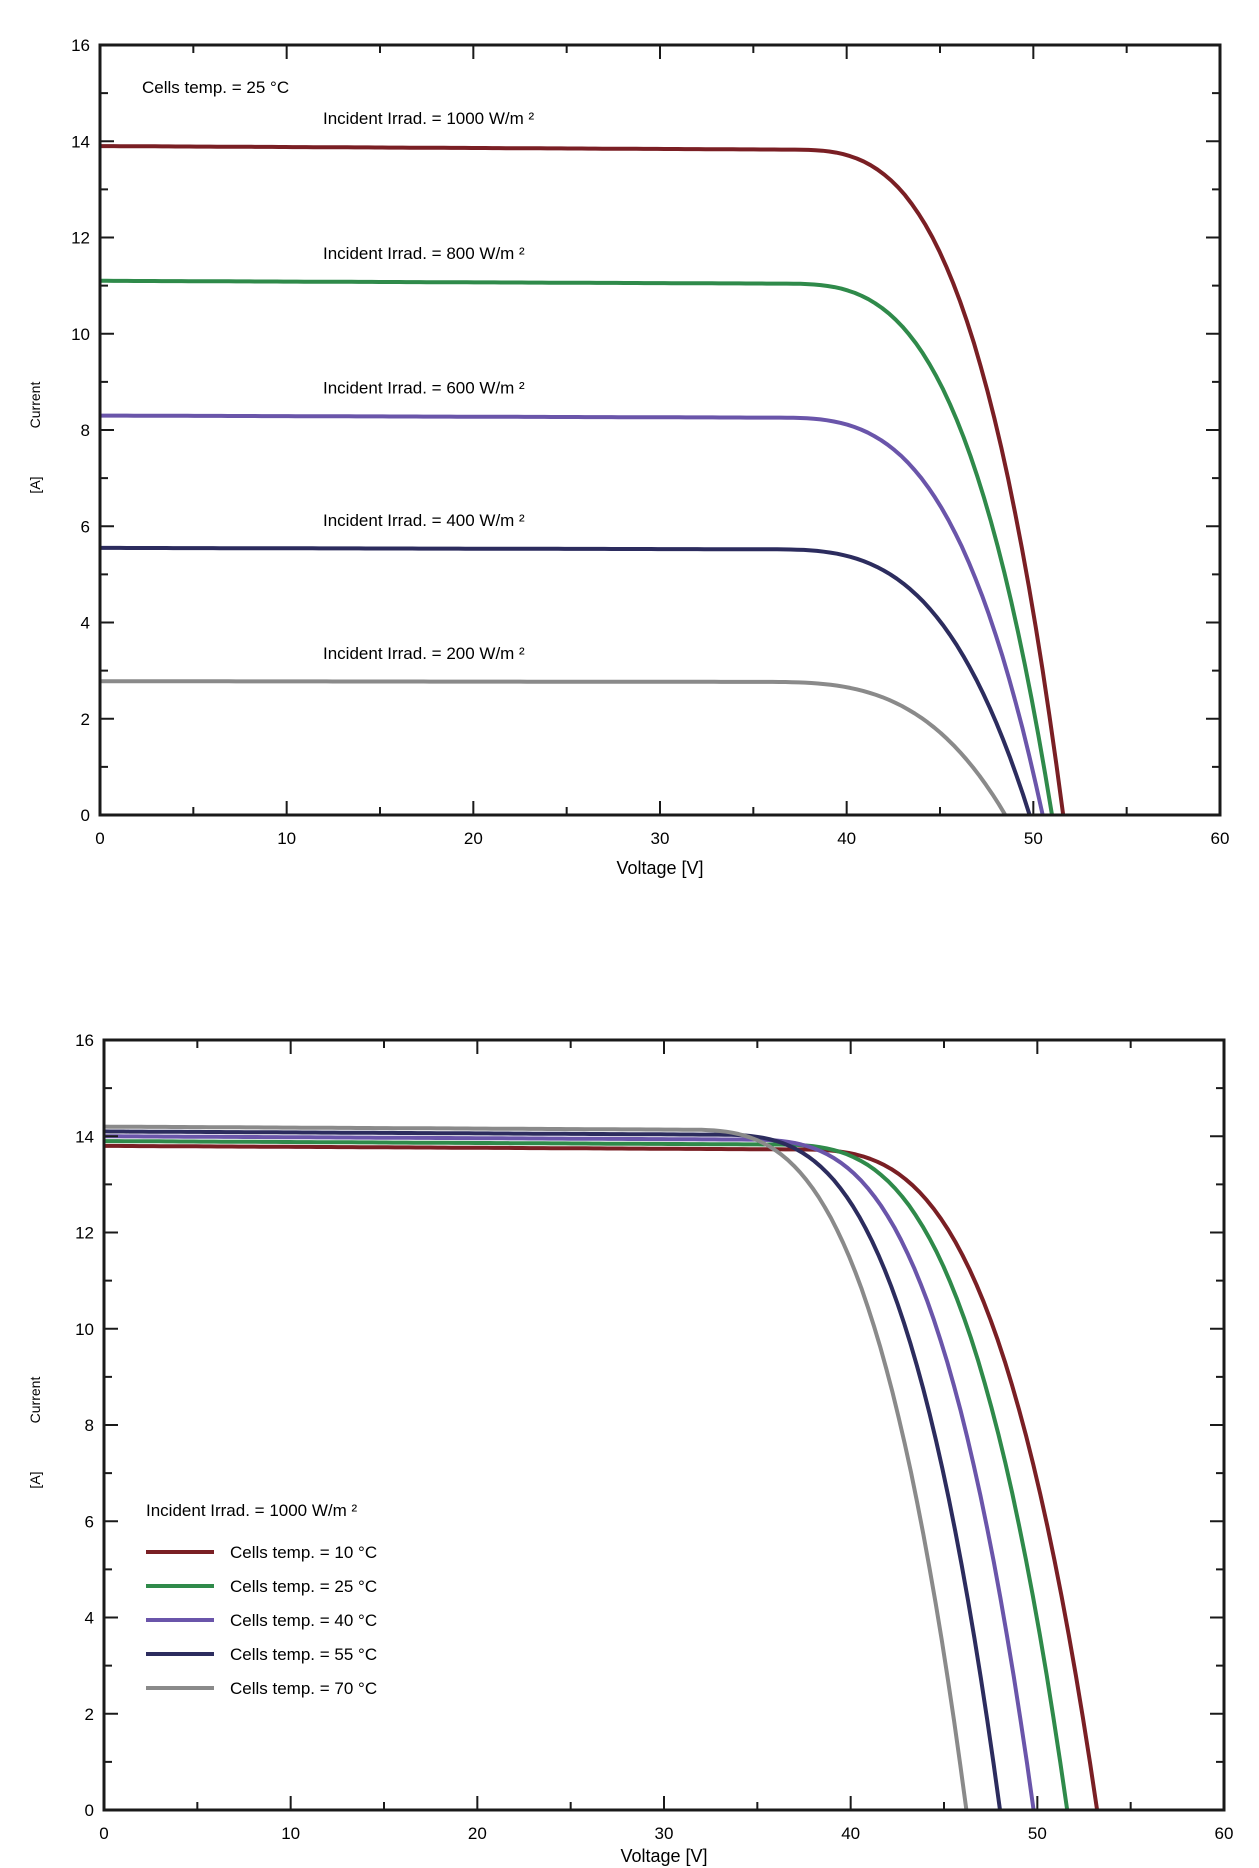  Describe the element at coordinates (303, 1688) in the screenshot. I see `legend-entry-5: Cells temp. = 70 °C` at that location.